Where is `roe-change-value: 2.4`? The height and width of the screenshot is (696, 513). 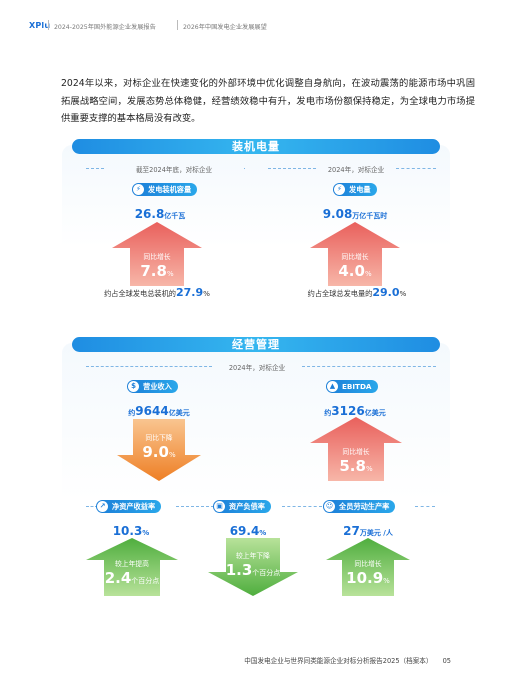 roe-change-value: 2.4 is located at coordinates (118, 578).